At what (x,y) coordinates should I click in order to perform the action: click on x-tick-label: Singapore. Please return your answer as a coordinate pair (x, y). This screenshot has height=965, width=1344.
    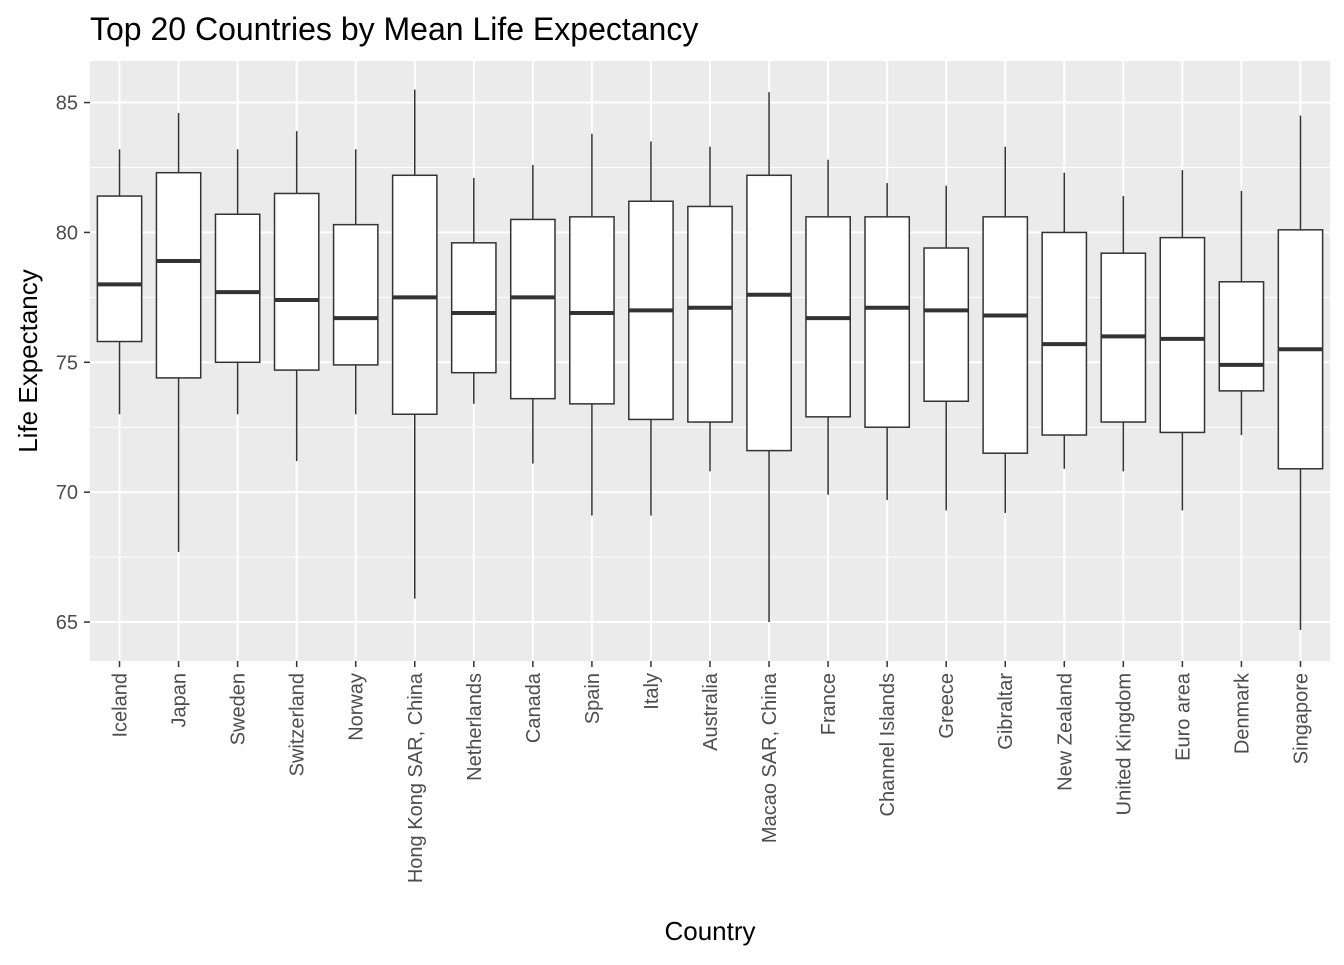
    Looking at the image, I should click on (1301, 718).